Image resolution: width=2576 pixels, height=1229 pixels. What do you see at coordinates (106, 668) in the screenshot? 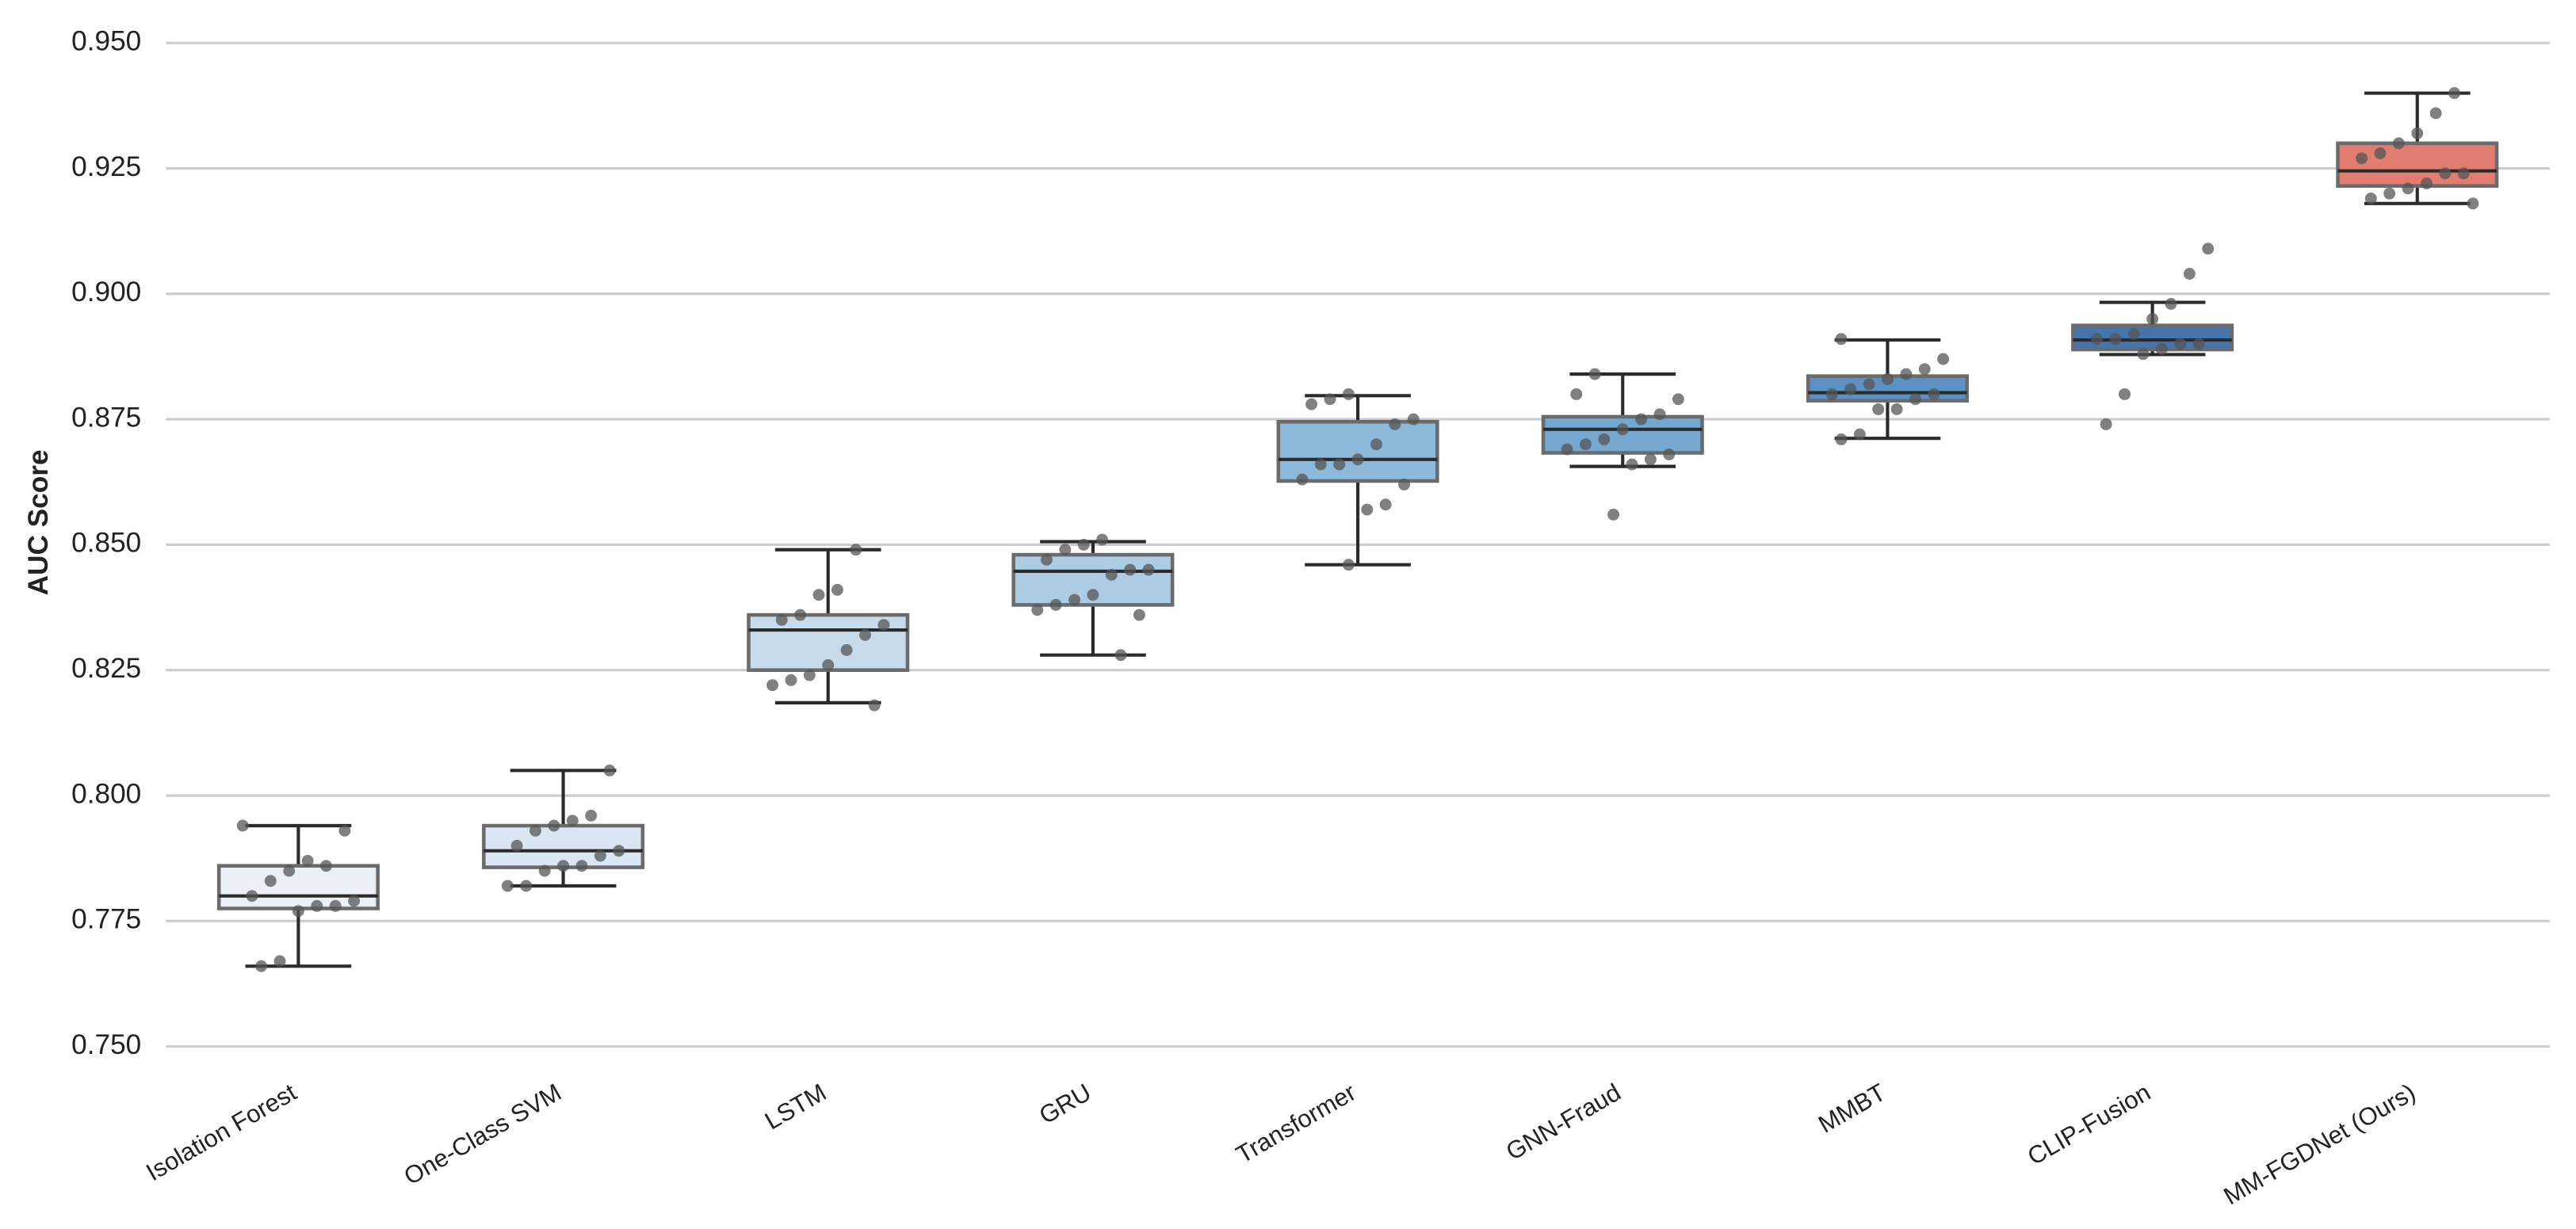
I see `y-tick-label: 0.825` at bounding box center [106, 668].